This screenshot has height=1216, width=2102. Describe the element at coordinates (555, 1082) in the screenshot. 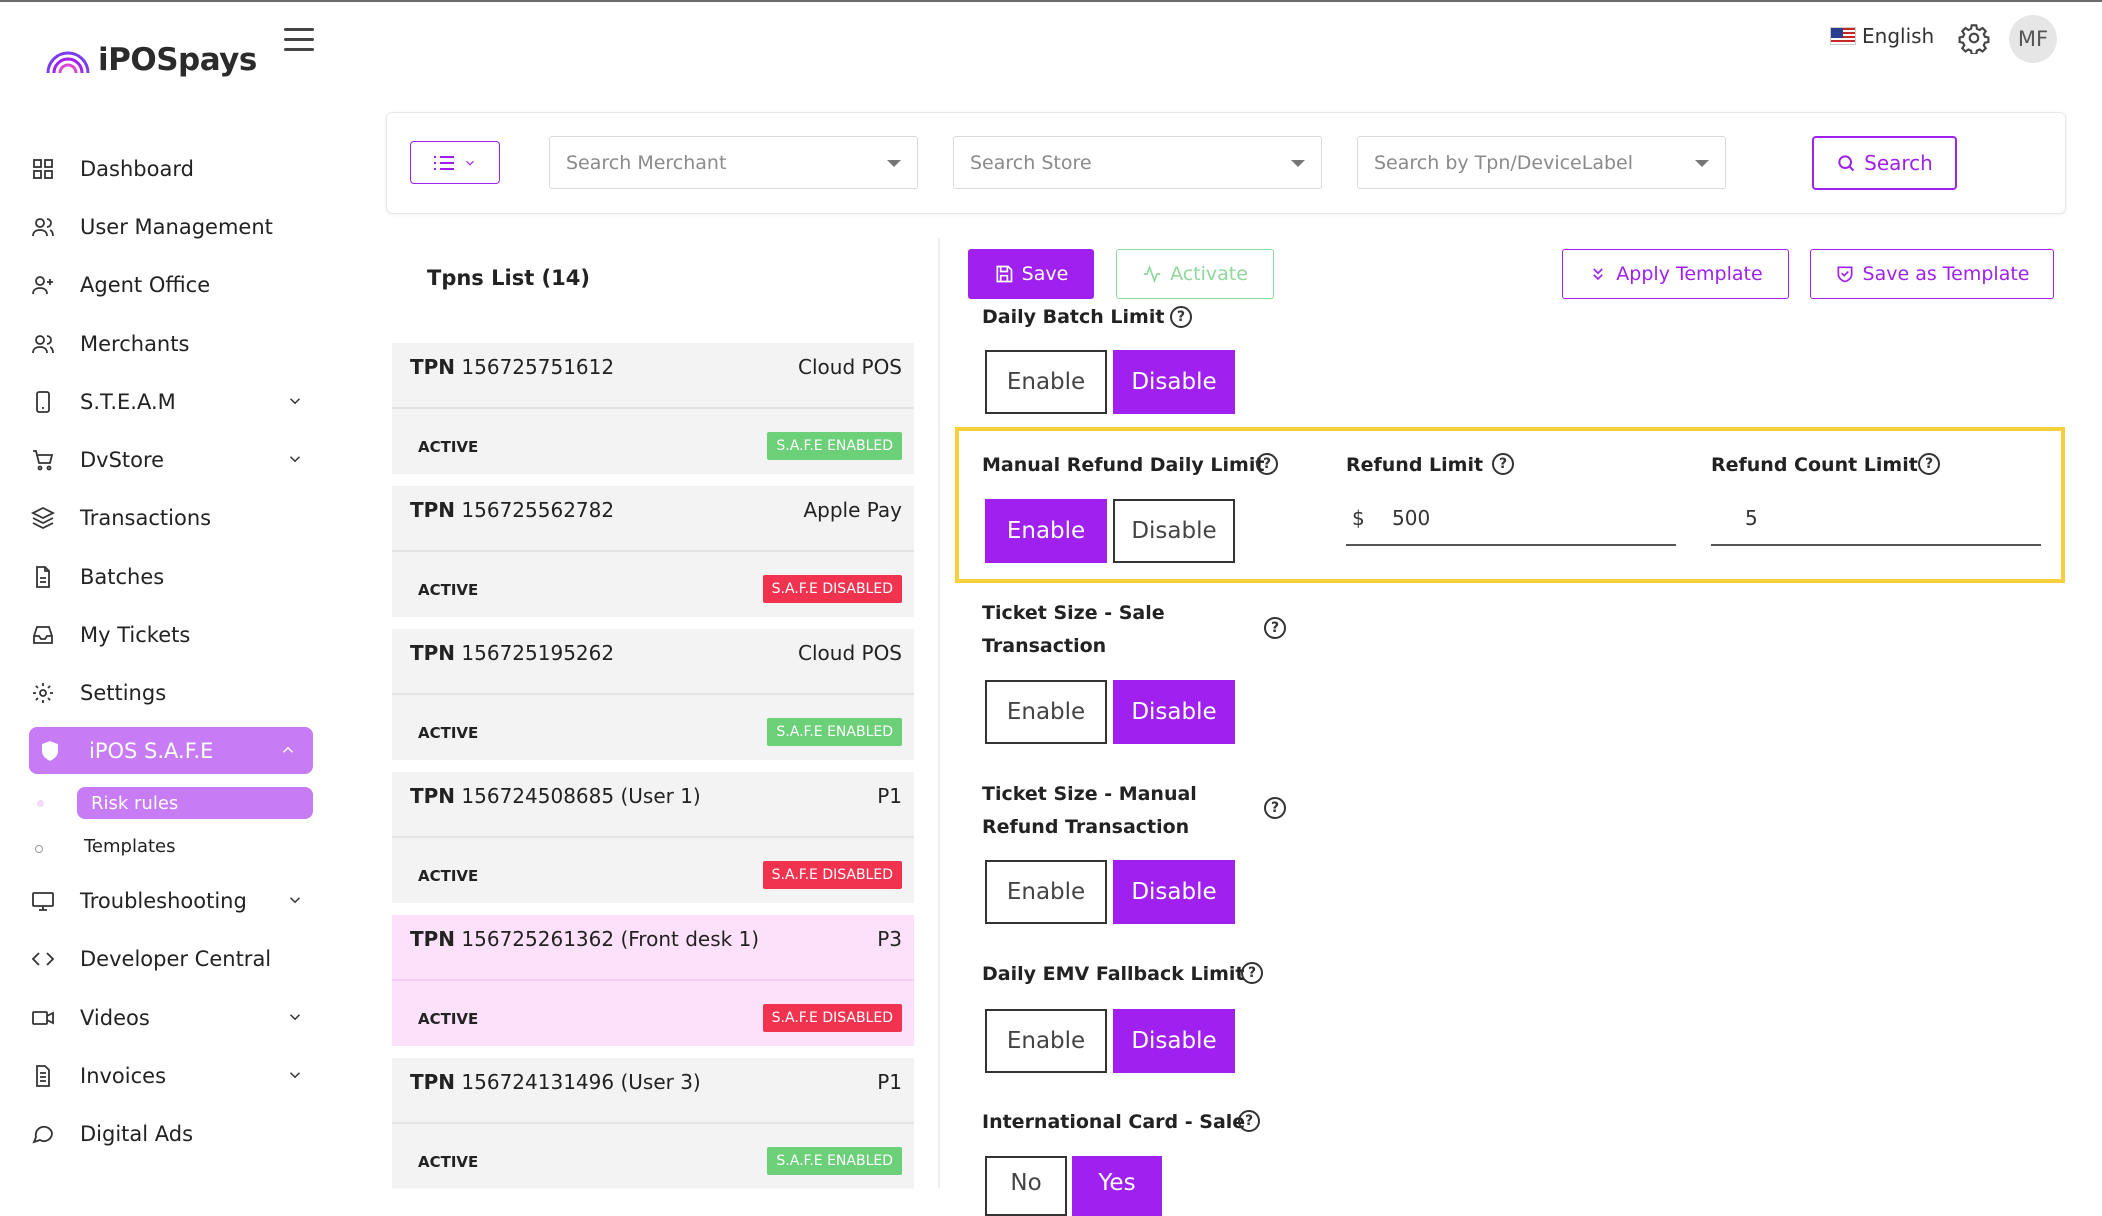

I see `tpn-number: TPN 156724131496 (User 3)` at that location.